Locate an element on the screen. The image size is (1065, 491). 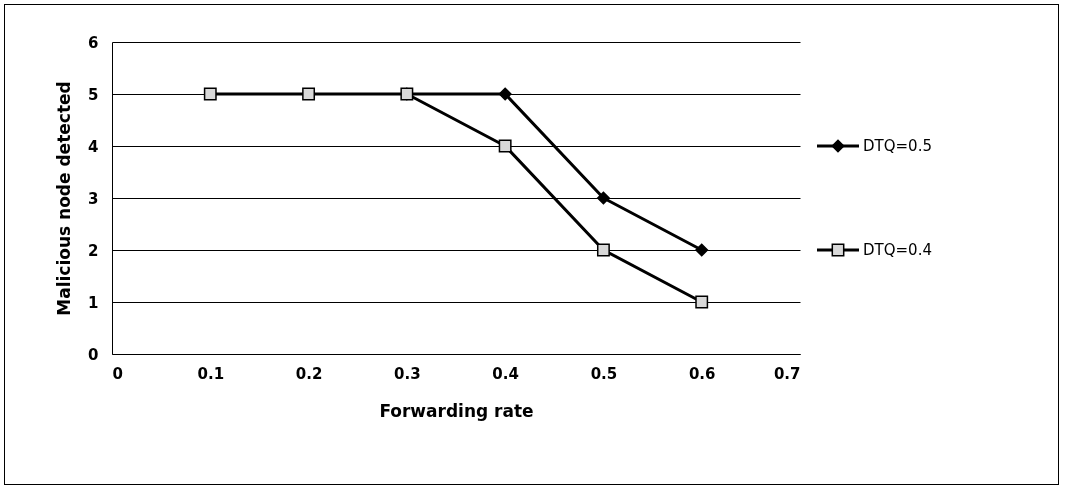
y-tick-label: 4 is located at coordinates (93, 146).